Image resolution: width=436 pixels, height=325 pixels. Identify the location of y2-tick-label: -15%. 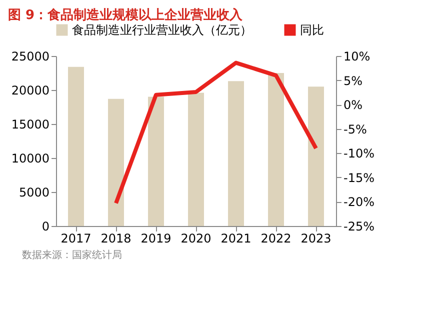
(359, 177).